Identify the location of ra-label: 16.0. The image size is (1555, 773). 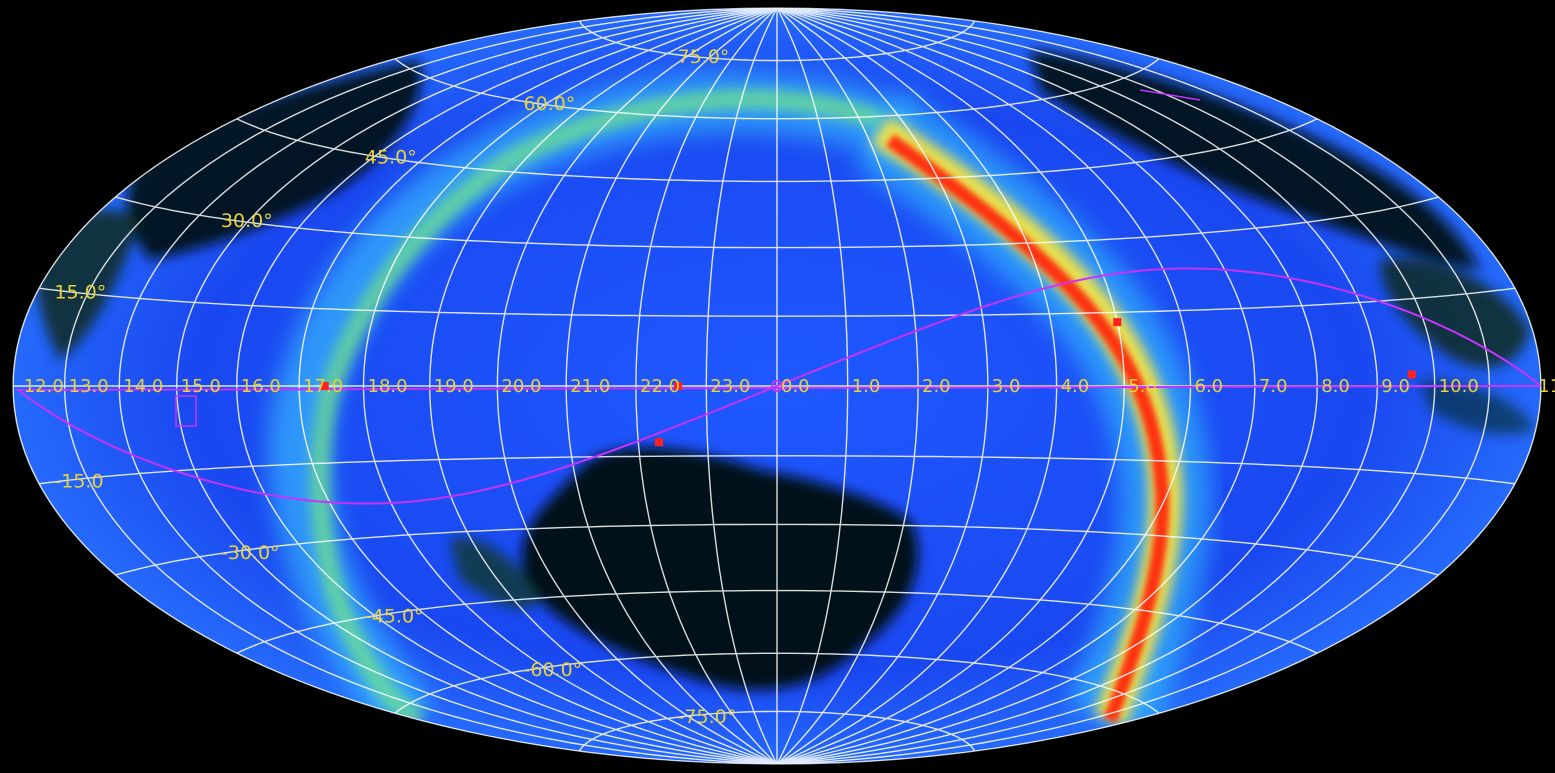
(261, 386).